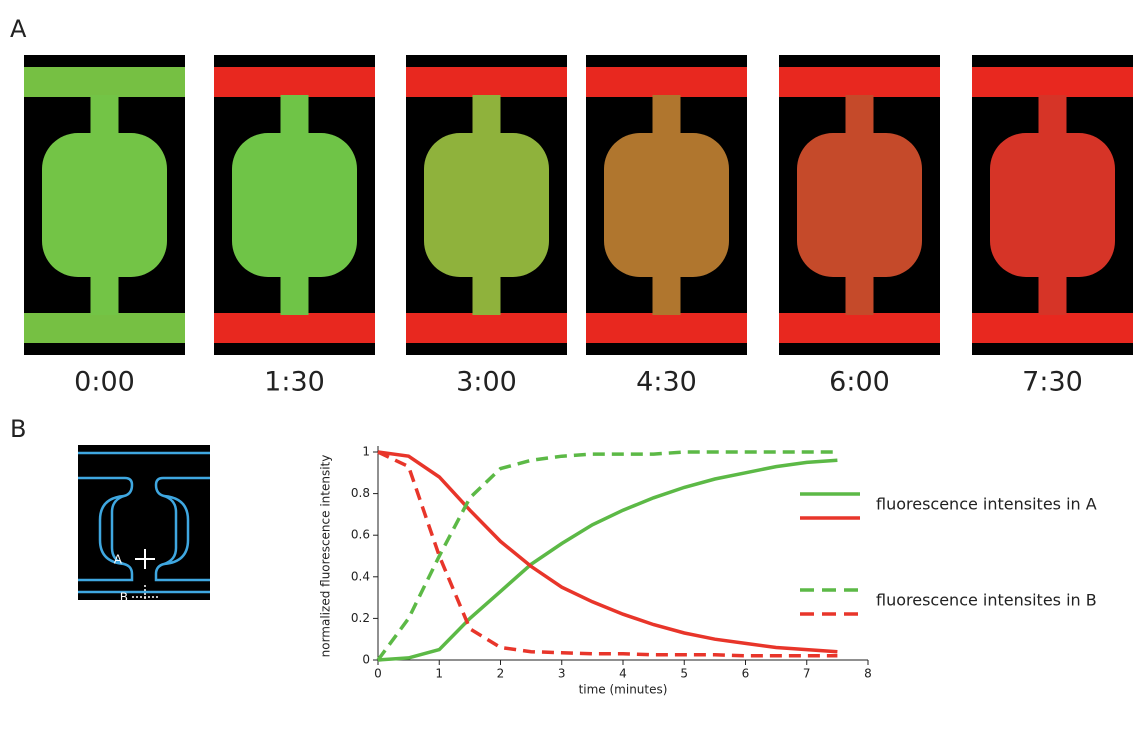  I want to click on x-tick-label: 0, so click(378, 674).